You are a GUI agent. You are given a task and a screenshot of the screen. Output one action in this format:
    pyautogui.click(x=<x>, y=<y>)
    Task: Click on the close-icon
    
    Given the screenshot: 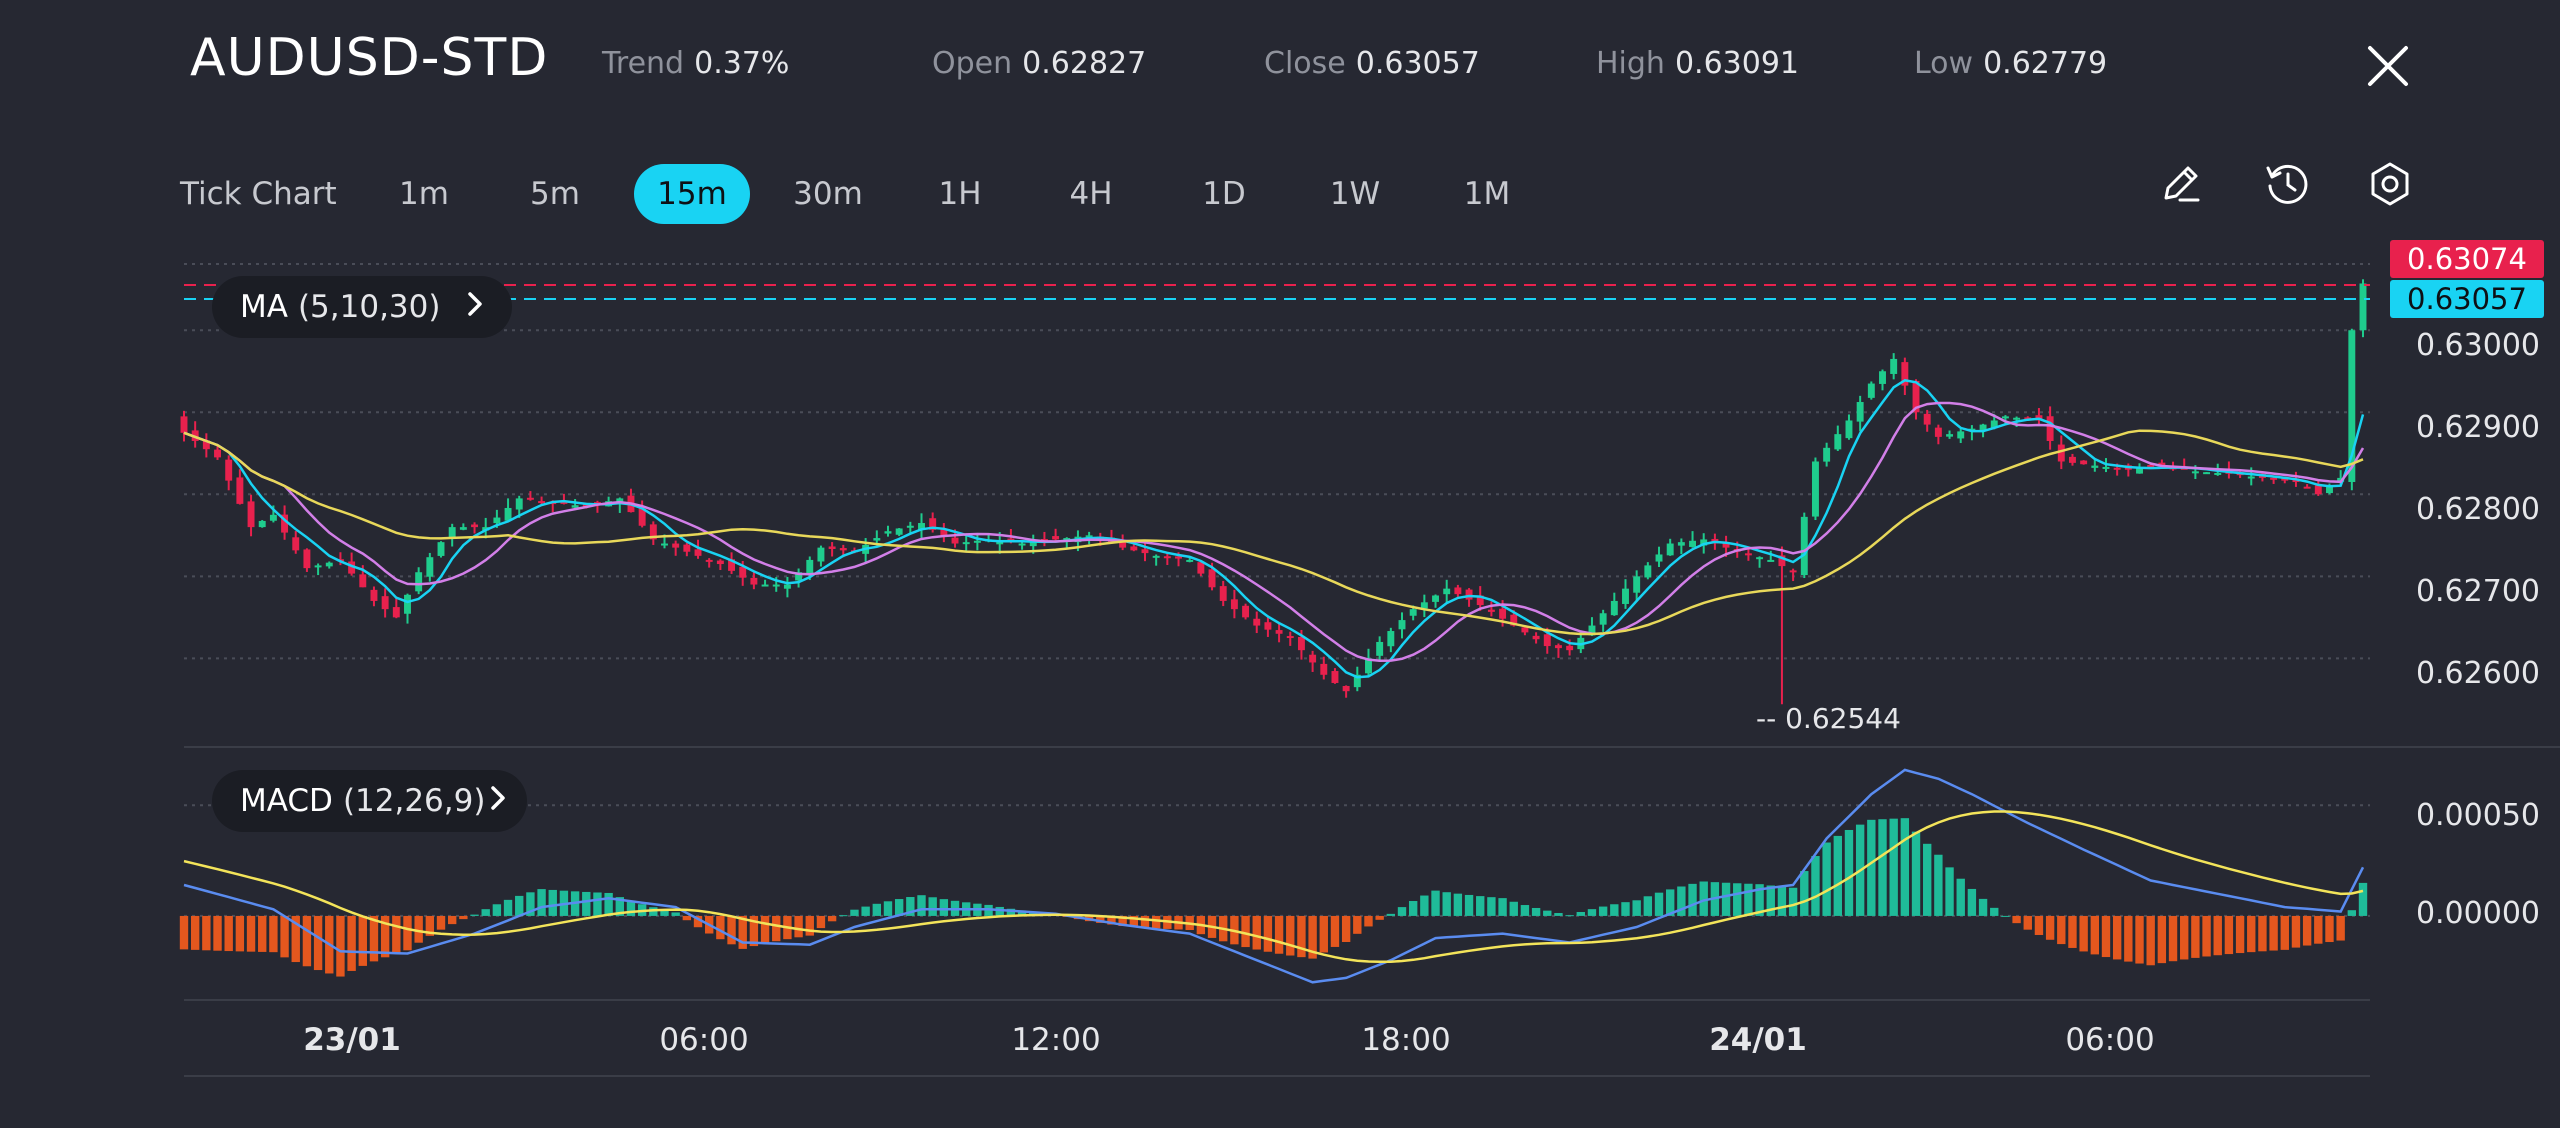 What is the action you would take?
    pyautogui.click(x=2388, y=66)
    